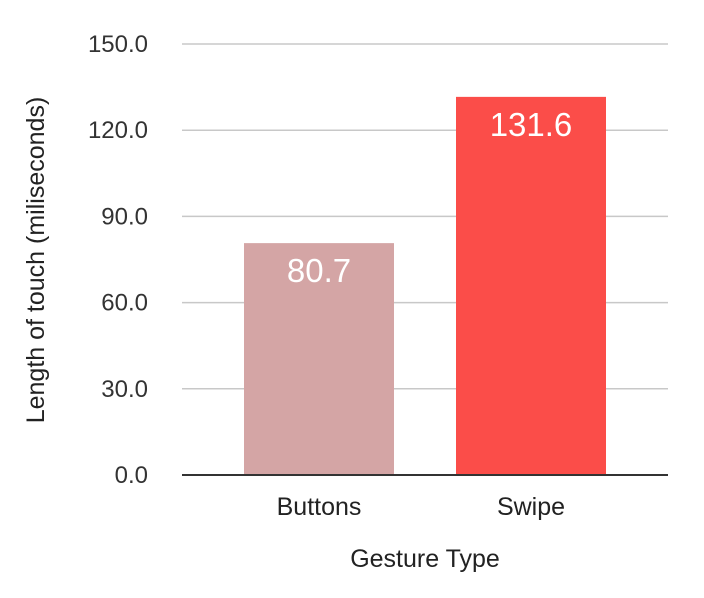  I want to click on bar-swipe, so click(531, 286).